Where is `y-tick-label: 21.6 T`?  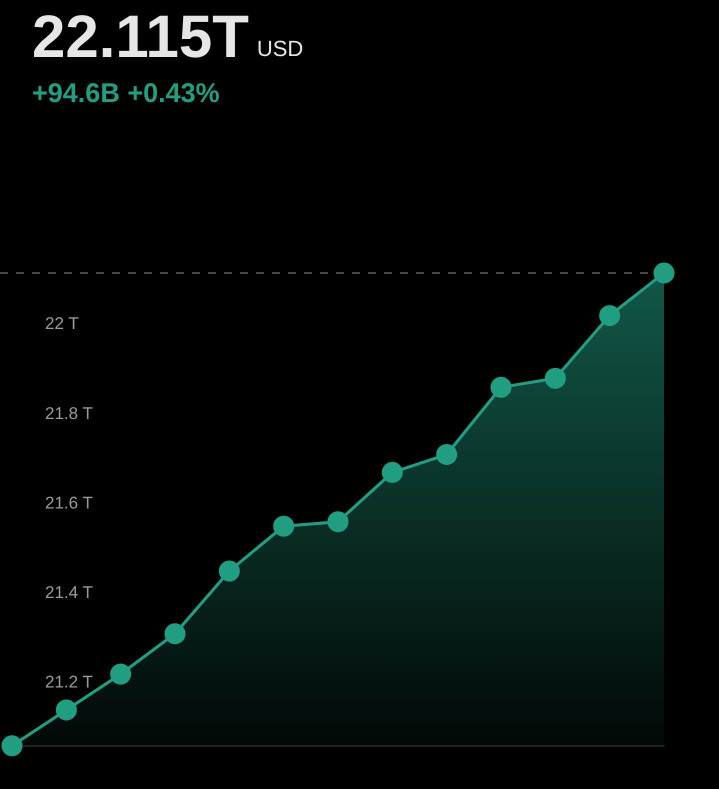
y-tick-label: 21.6 T is located at coordinates (69, 502).